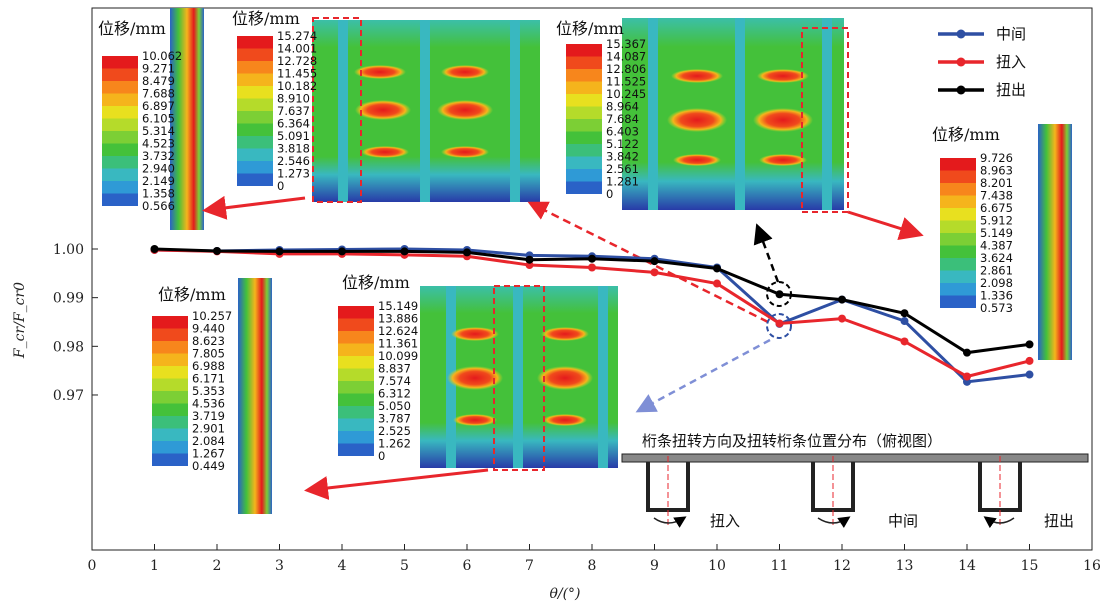  What do you see at coordinates (158, 69) in the screenshot?
I see `colorbar-value: 9.271` at bounding box center [158, 69].